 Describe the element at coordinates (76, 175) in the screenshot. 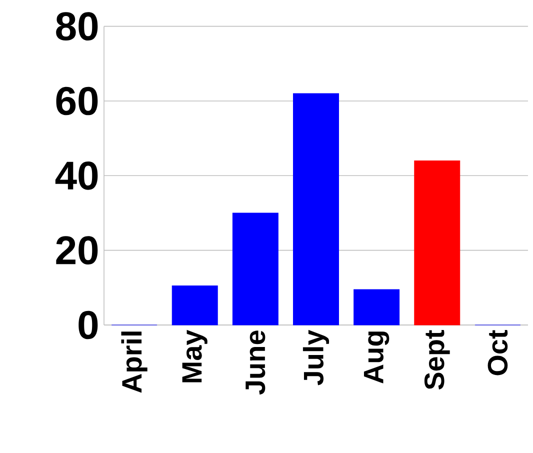

I see `y-tick-label: 40` at that location.